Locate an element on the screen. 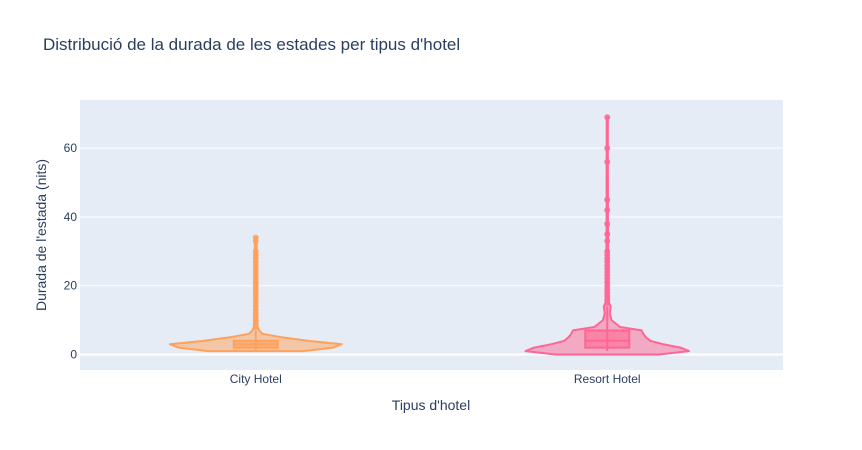 The width and height of the screenshot is (862, 450). y-tick-label: 60 is located at coordinates (71, 148).